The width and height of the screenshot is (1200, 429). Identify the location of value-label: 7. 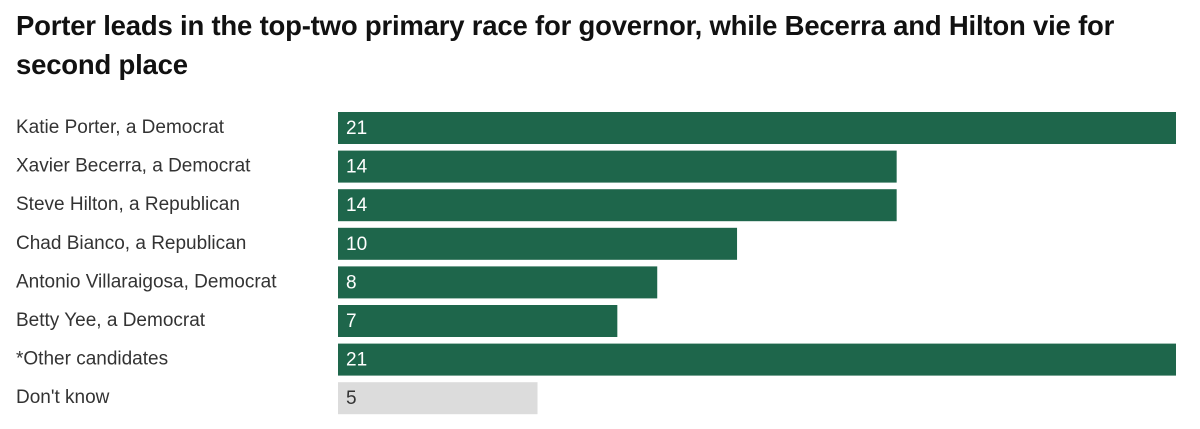
(351, 321).